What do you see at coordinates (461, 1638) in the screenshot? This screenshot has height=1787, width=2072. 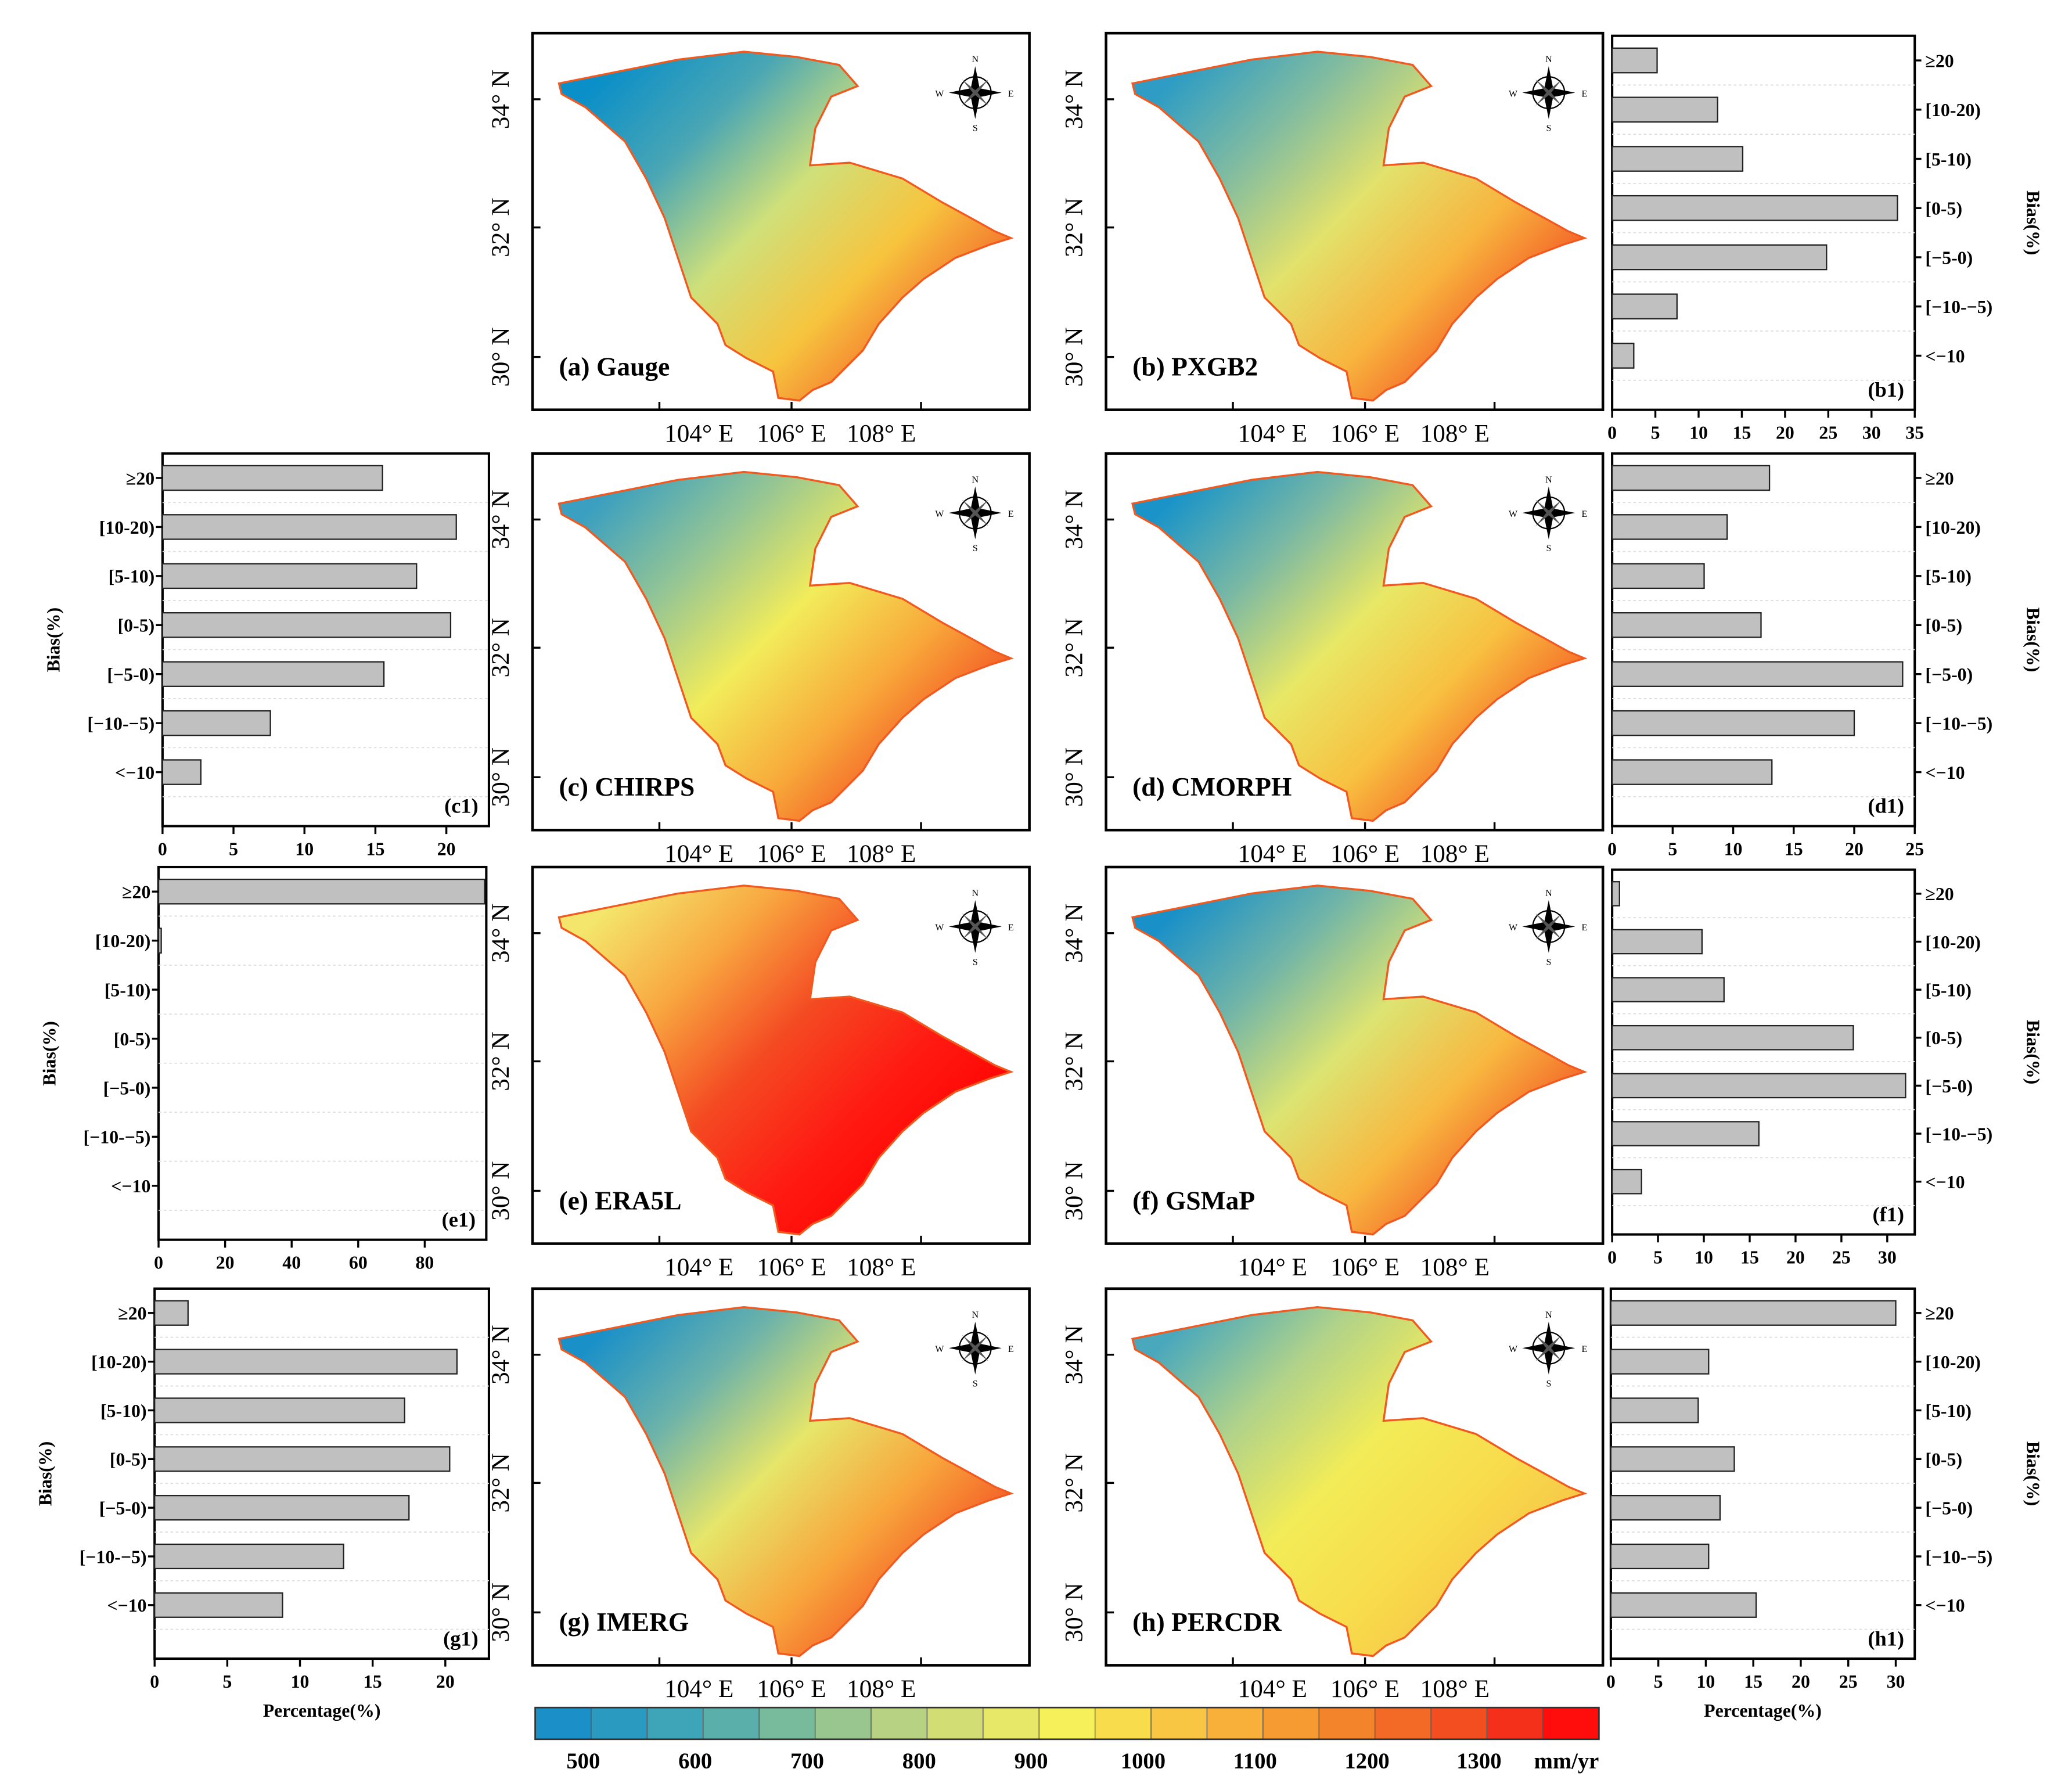 I see `bar-panel-label: (g1)` at bounding box center [461, 1638].